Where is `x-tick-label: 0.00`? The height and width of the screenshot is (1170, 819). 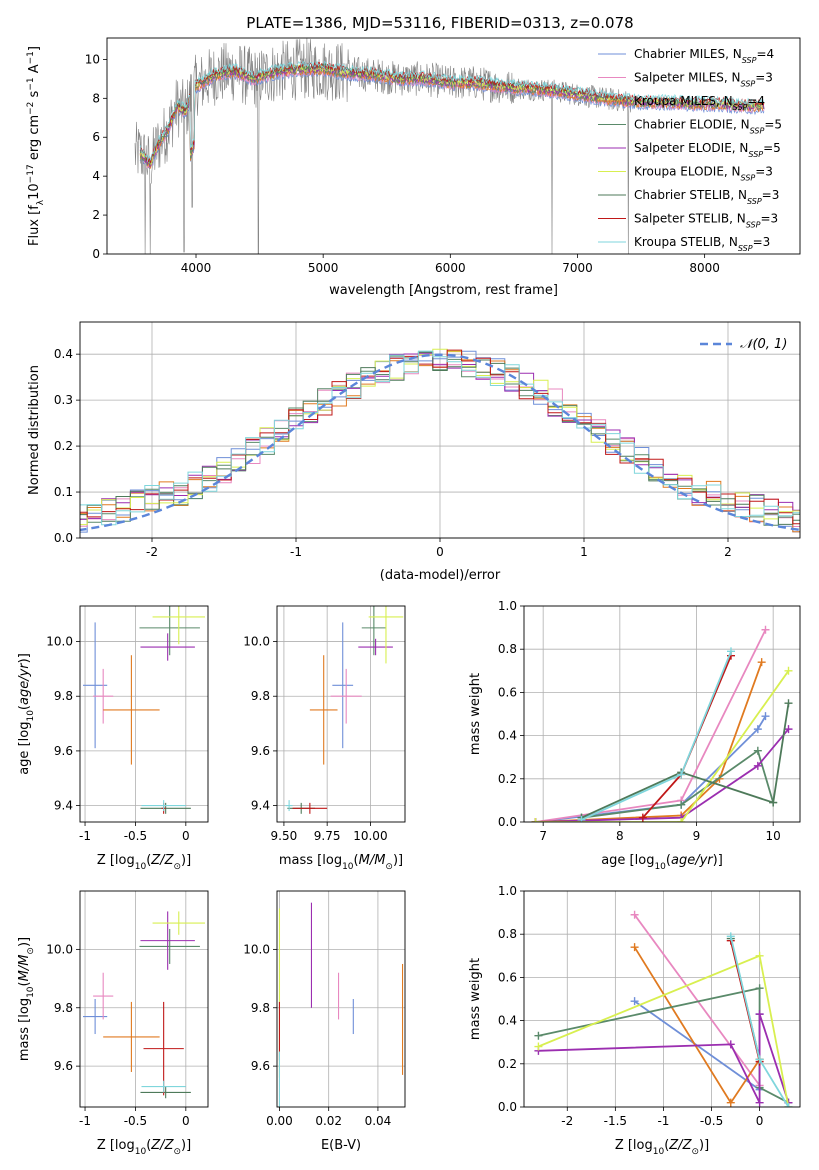
x-tick-label: 0.00 is located at coordinates (279, 1121).